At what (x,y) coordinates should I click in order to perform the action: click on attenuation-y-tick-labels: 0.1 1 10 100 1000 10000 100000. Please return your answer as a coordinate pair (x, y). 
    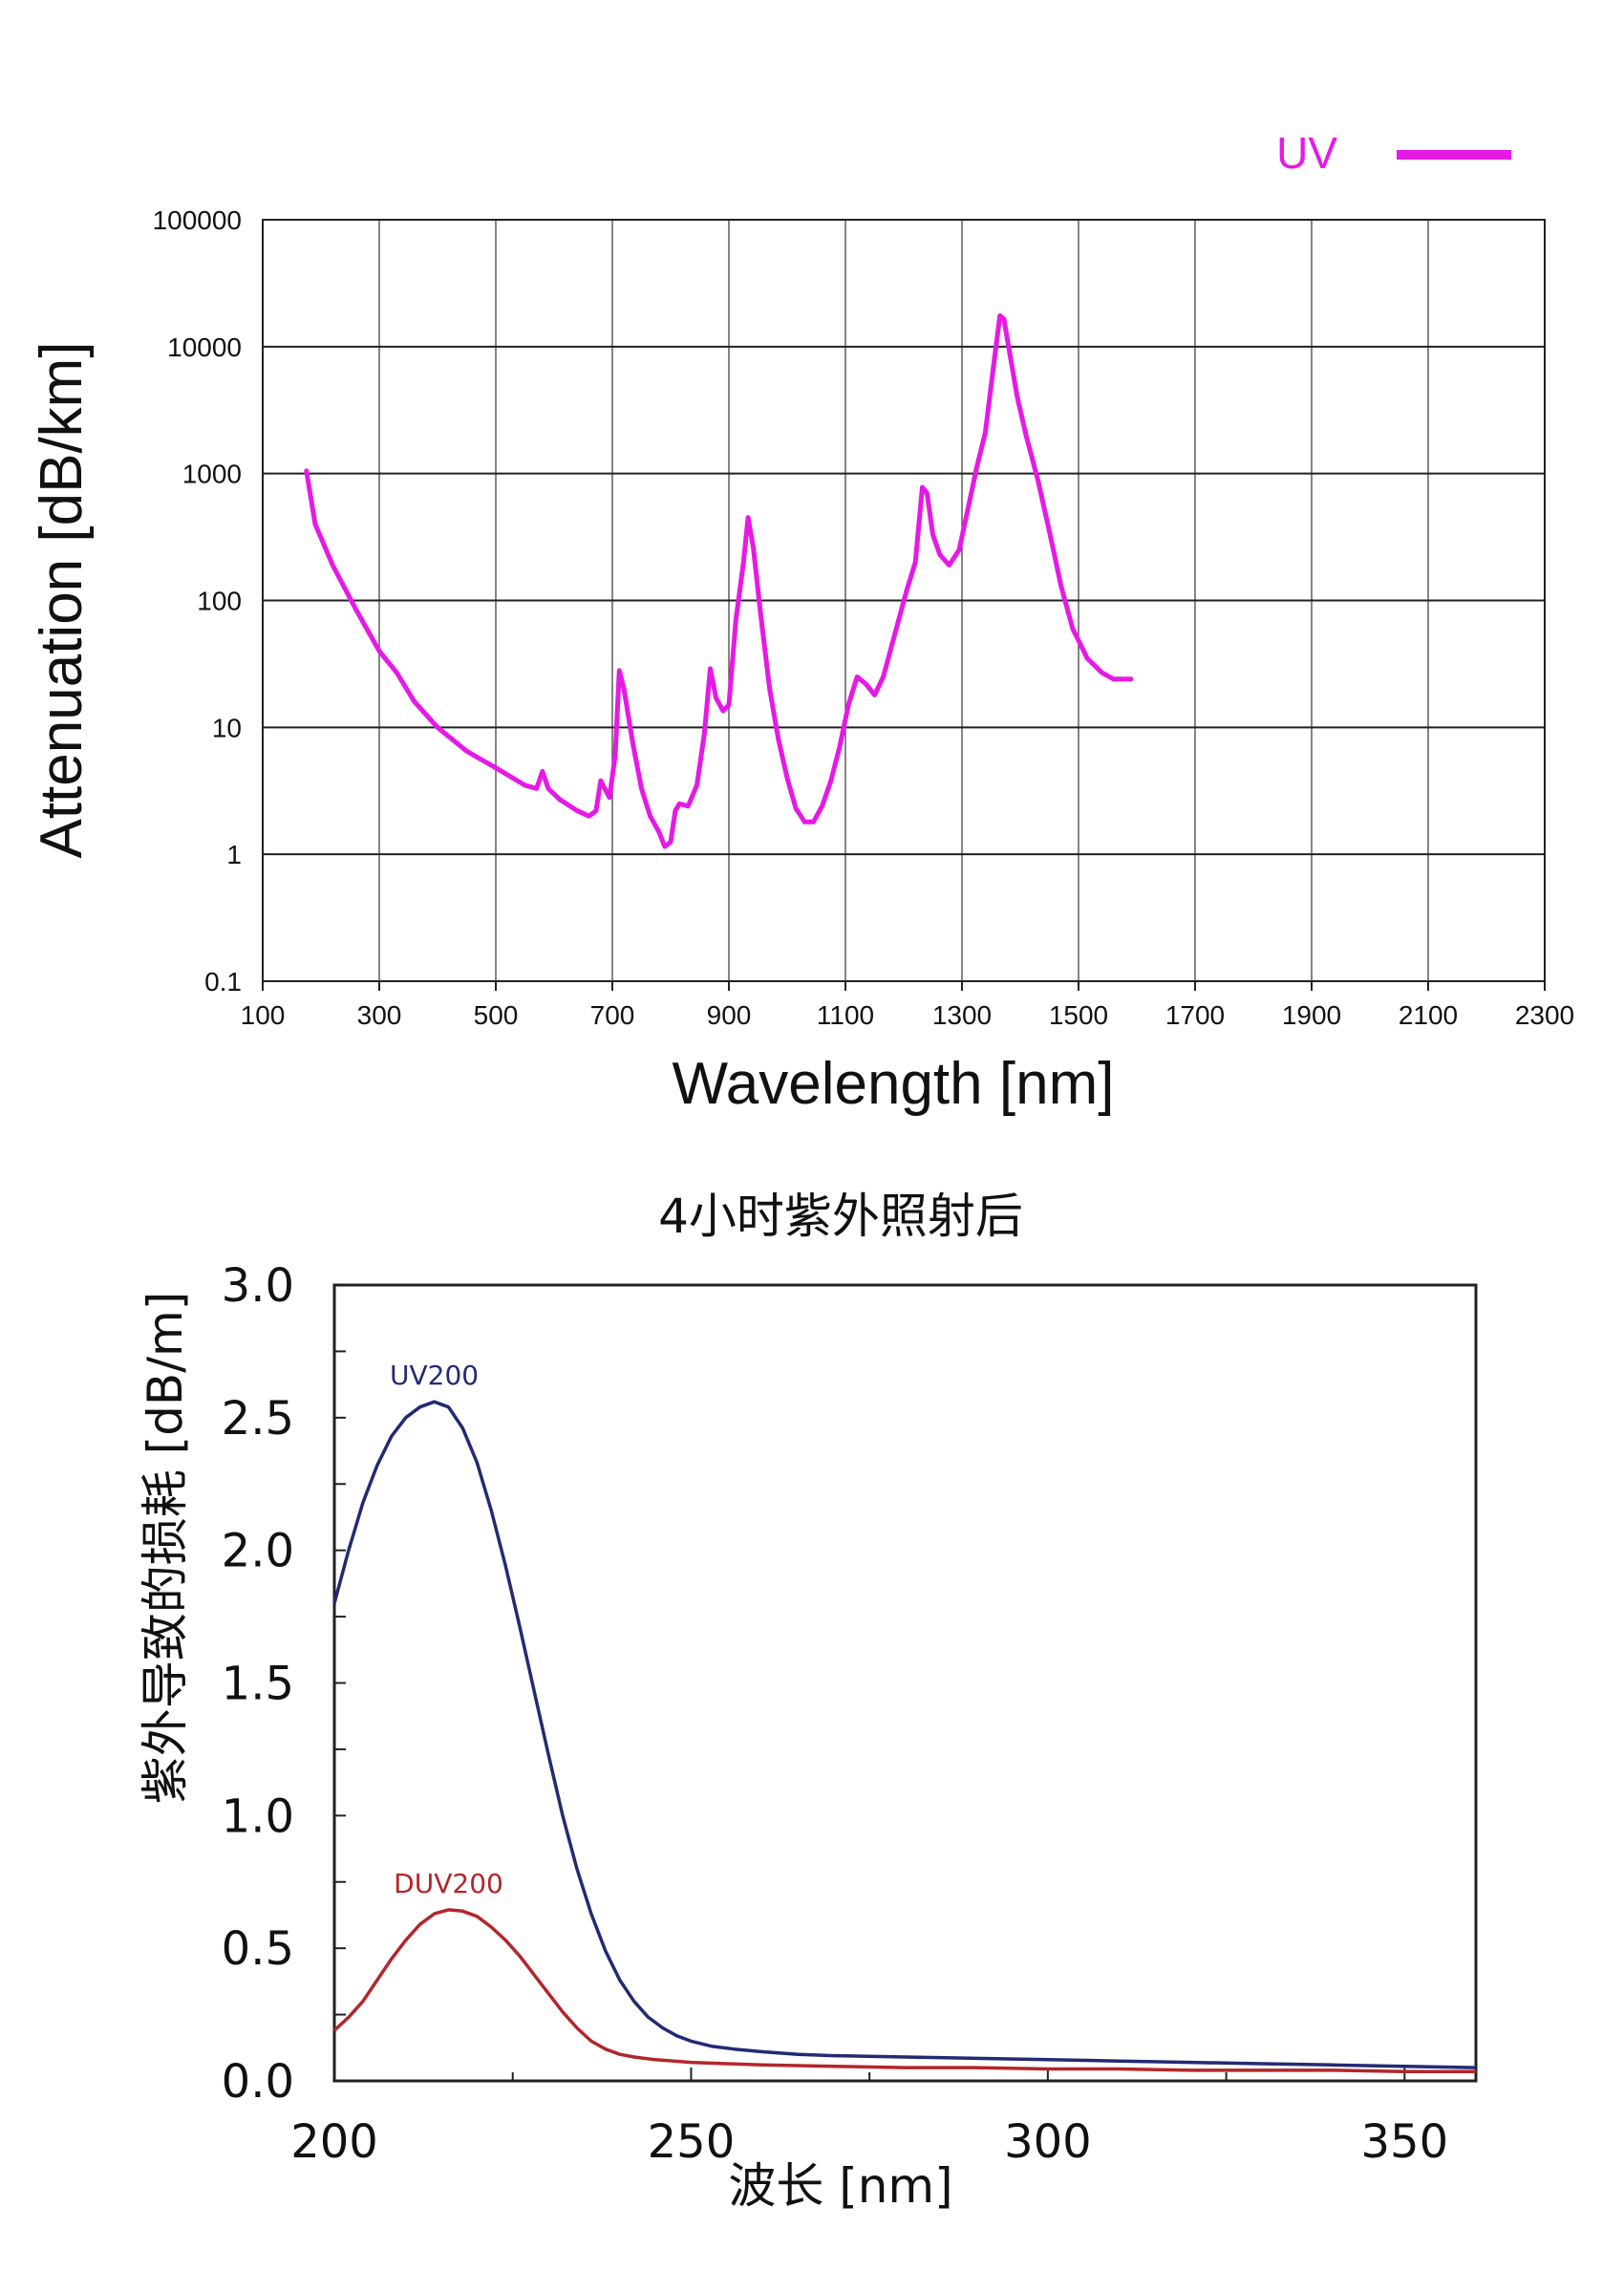
    Looking at the image, I should click on (198, 600).